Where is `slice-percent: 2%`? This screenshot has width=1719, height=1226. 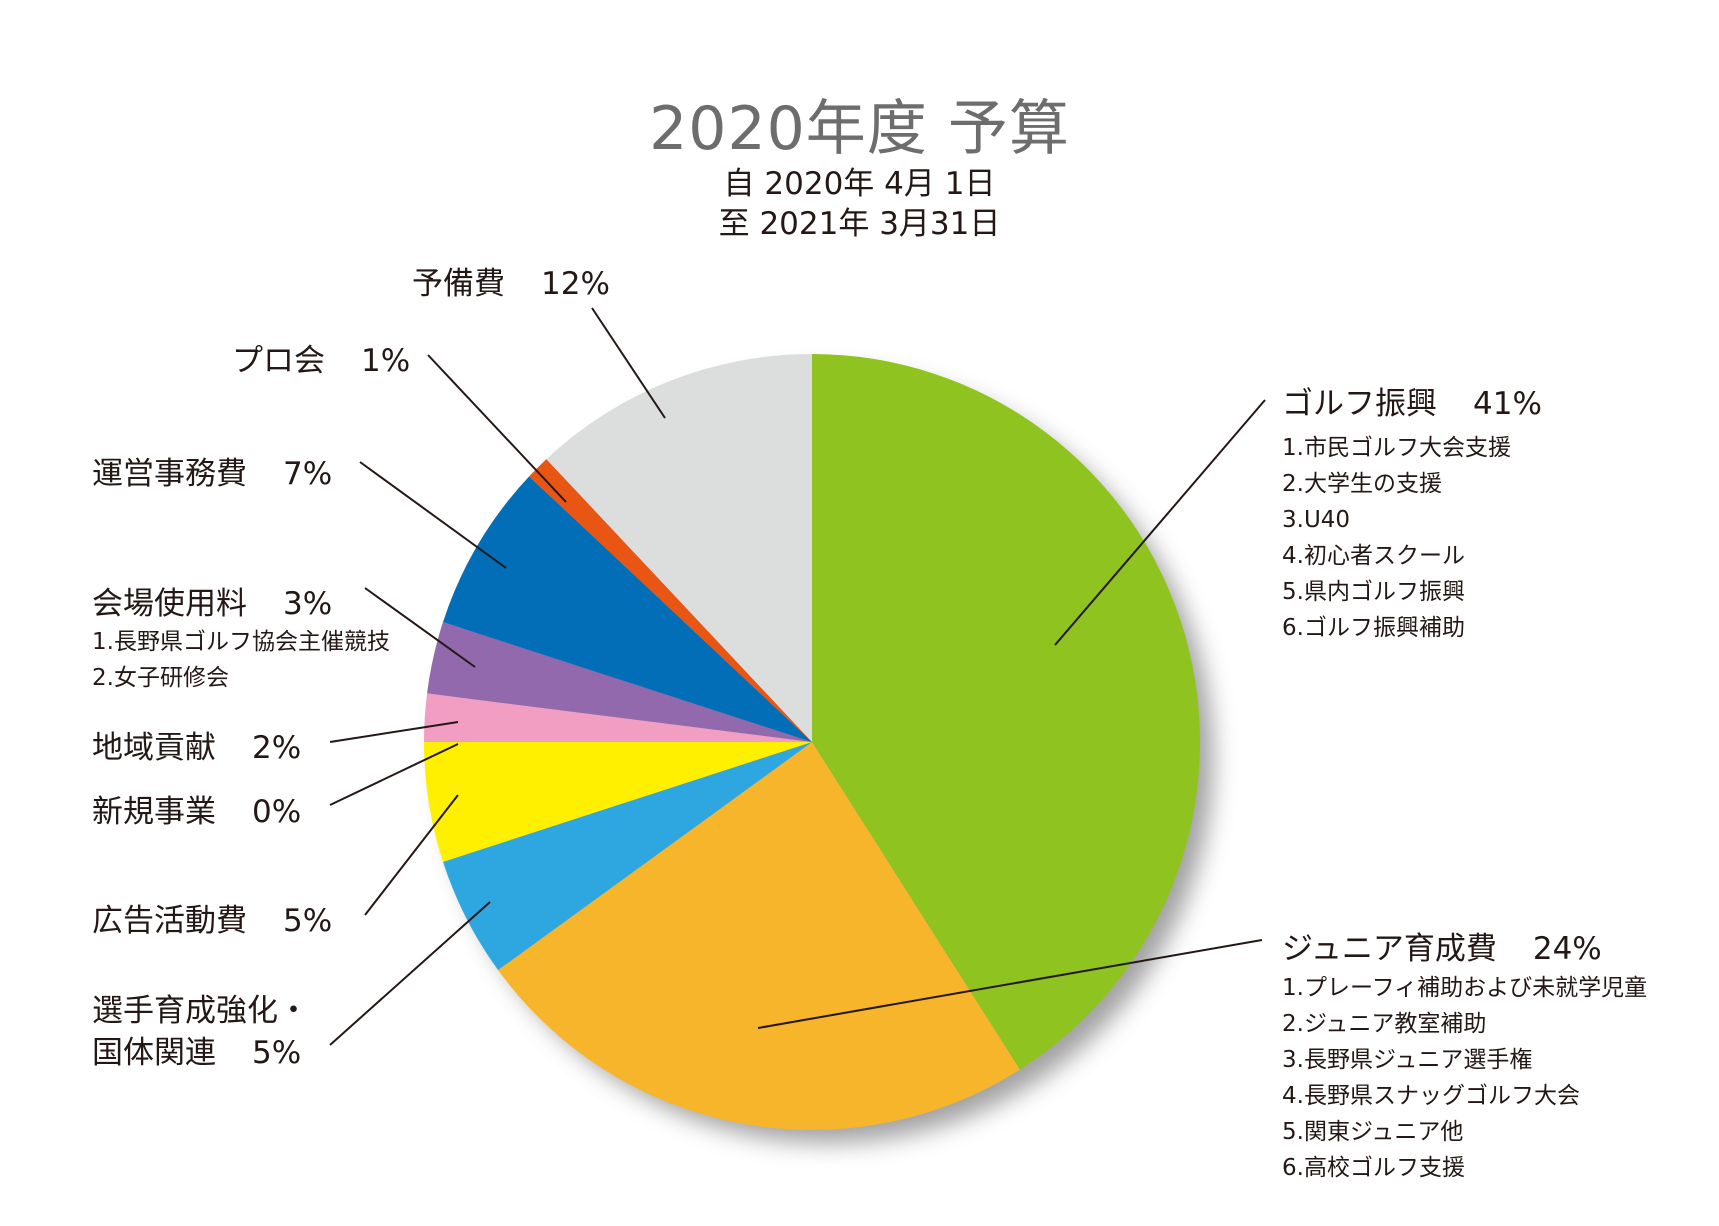 slice-percent: 2% is located at coordinates (277, 748).